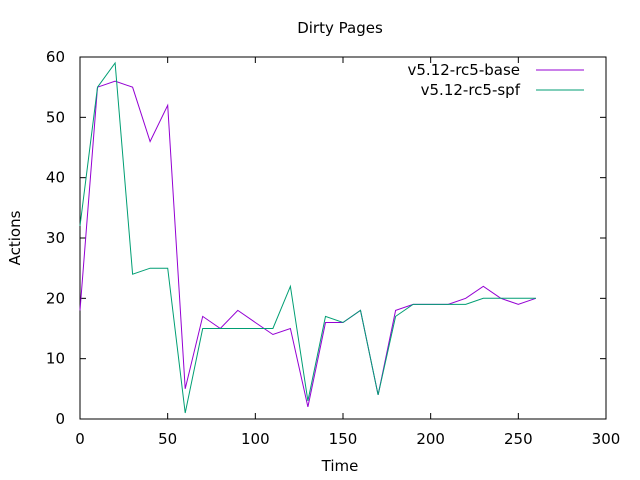 The width and height of the screenshot is (640, 480). I want to click on chart-title: Dirty Pages, so click(340, 28).